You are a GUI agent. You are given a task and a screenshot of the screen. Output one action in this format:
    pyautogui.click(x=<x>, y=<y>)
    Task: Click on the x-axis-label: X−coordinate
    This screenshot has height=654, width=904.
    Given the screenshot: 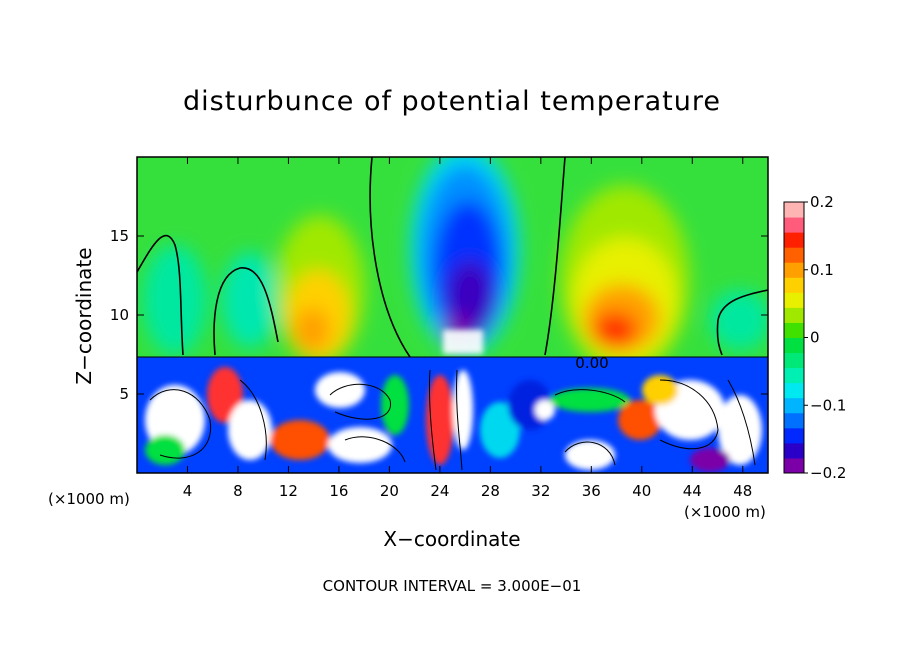 What is the action you would take?
    pyautogui.click(x=452, y=539)
    